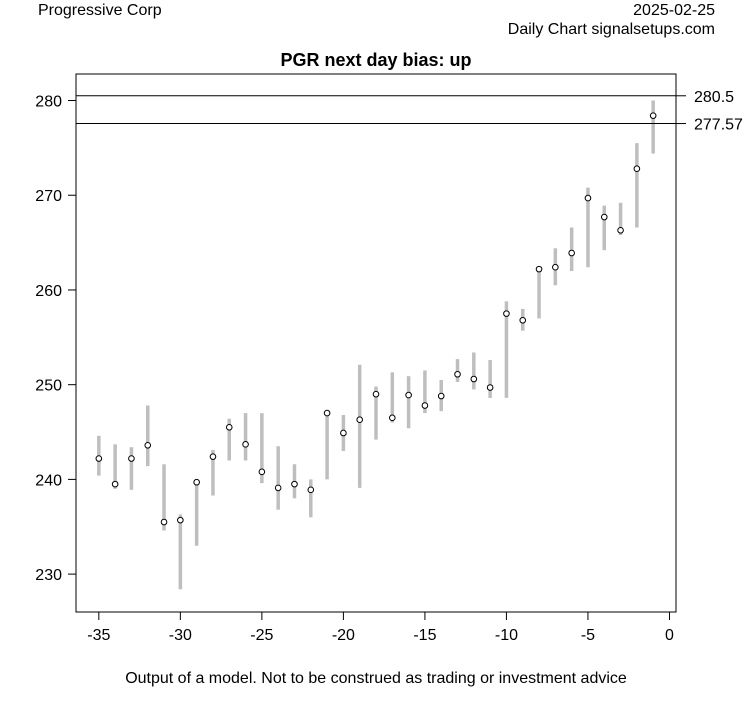 The width and height of the screenshot is (753, 708). What do you see at coordinates (48, 102) in the screenshot?
I see `y-tick-label: 280` at bounding box center [48, 102].